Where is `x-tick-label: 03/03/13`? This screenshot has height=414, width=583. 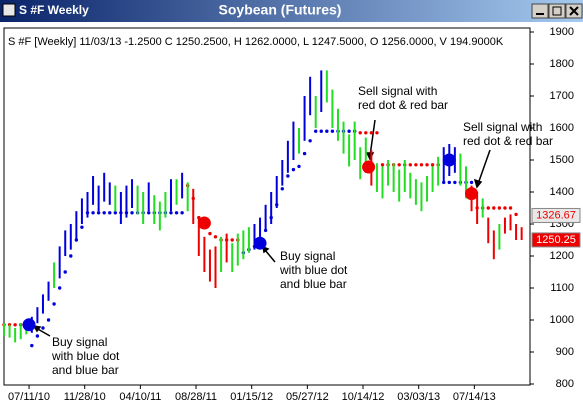 x-tick-label: 03/03/13 is located at coordinates (418, 397).